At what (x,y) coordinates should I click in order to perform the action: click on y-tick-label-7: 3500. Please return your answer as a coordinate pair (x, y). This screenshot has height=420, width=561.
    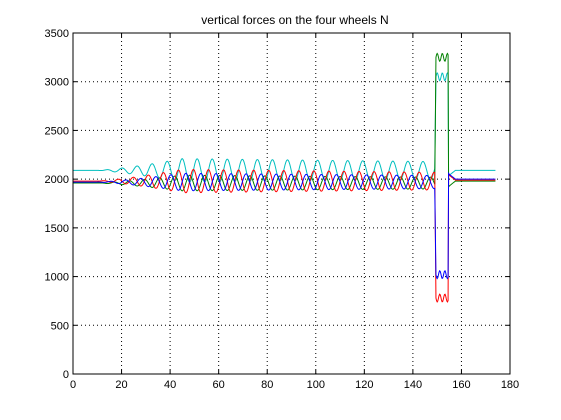
    Looking at the image, I should click on (57, 34).